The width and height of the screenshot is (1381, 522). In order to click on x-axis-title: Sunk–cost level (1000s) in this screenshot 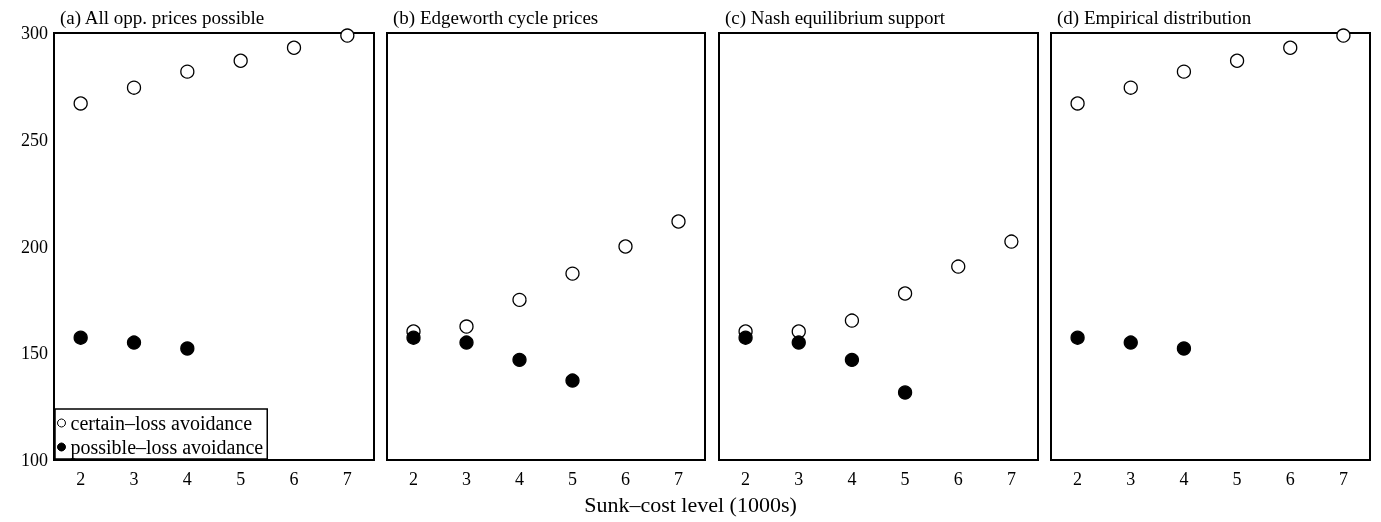, I will do `click(690, 505)`.